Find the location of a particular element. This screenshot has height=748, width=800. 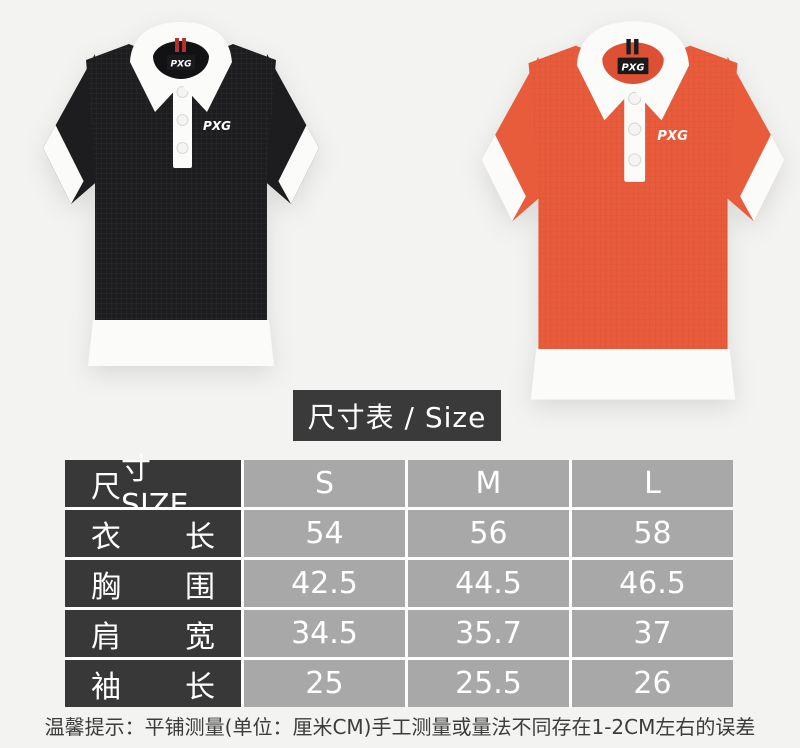

table-header-size-l: L is located at coordinates (652, 483).